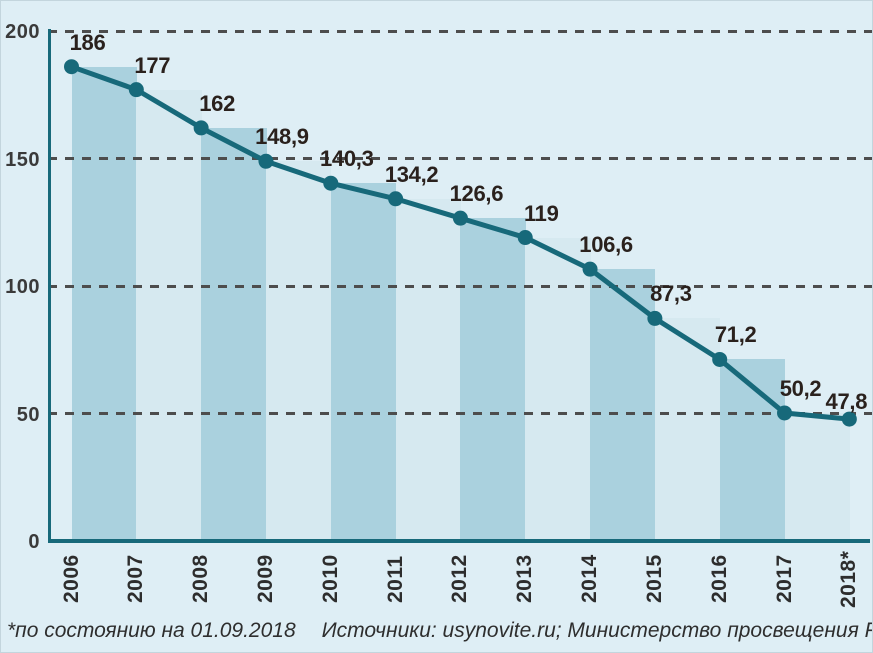 The width and height of the screenshot is (873, 653). What do you see at coordinates (136, 90) in the screenshot?
I see `data-point-marker-2007` at bounding box center [136, 90].